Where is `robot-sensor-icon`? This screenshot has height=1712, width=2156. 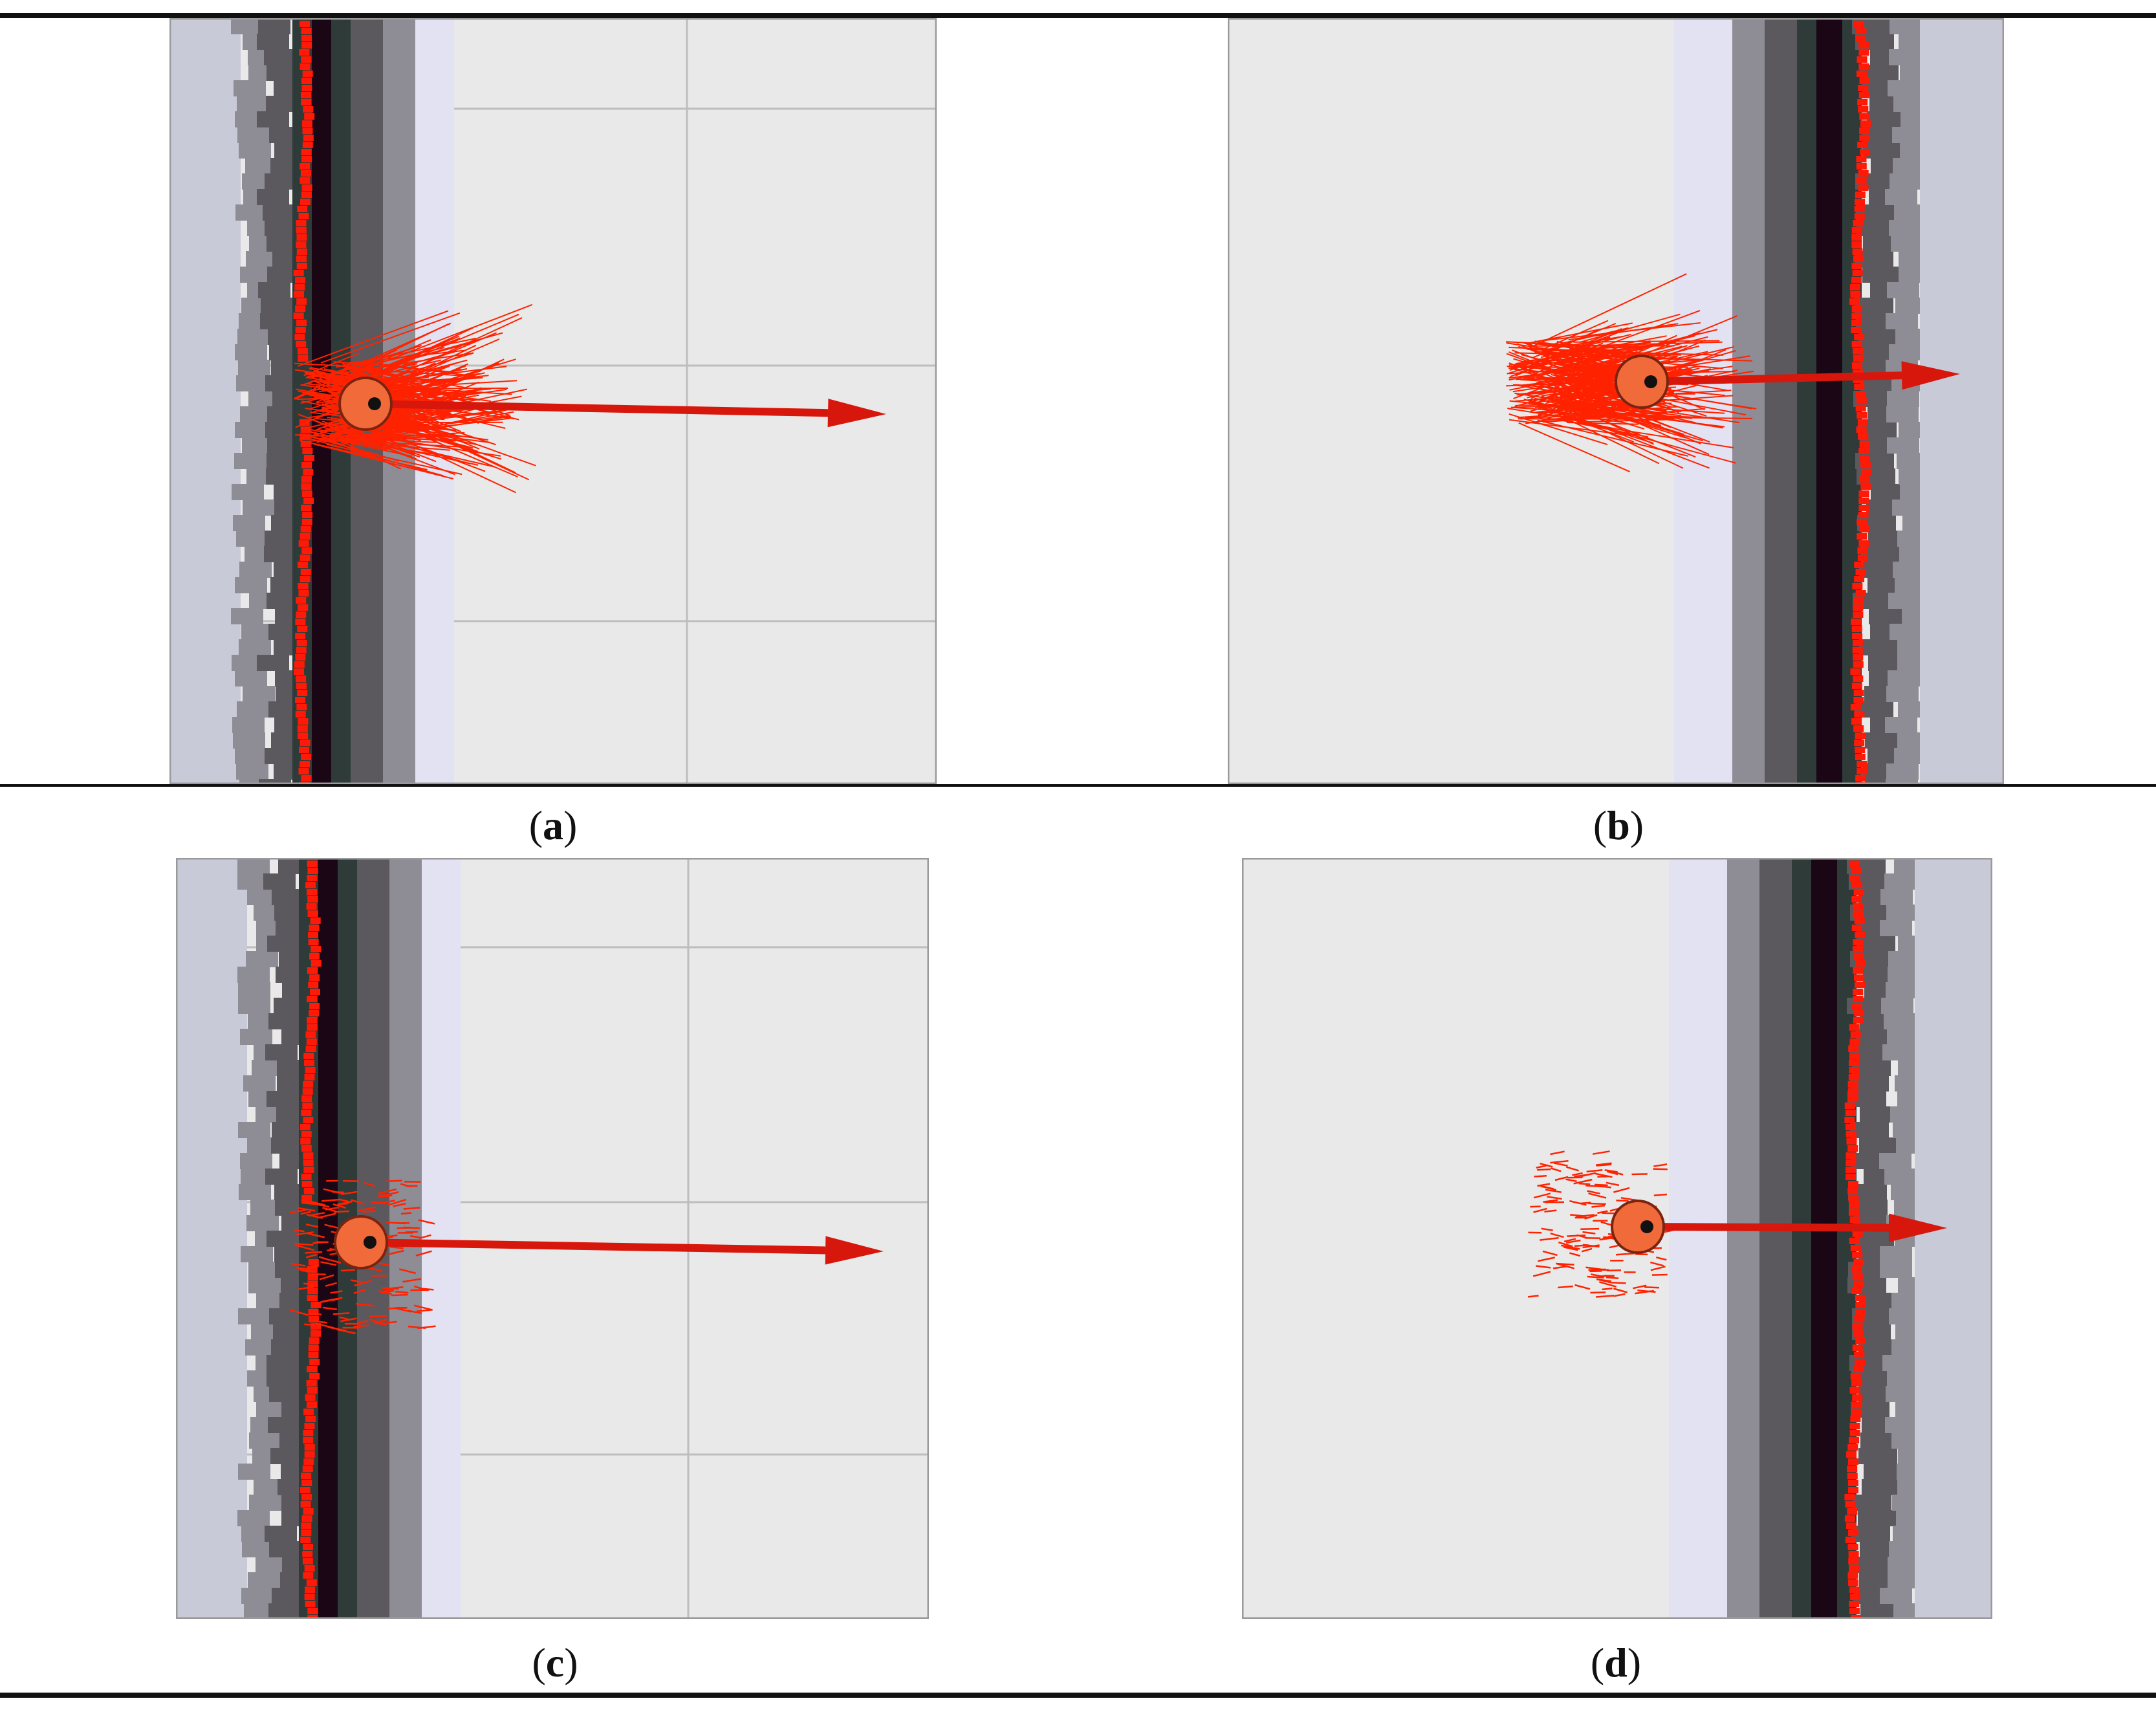 robot-sensor-icon is located at coordinates (374, 403).